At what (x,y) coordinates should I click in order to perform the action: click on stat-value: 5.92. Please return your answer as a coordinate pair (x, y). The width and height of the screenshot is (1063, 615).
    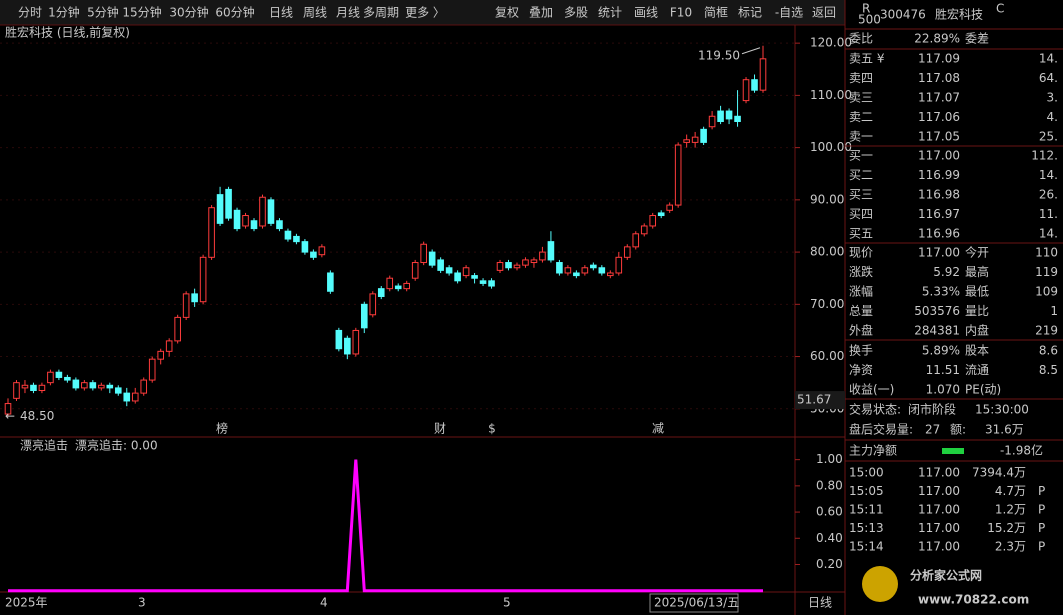
    Looking at the image, I should click on (946, 272).